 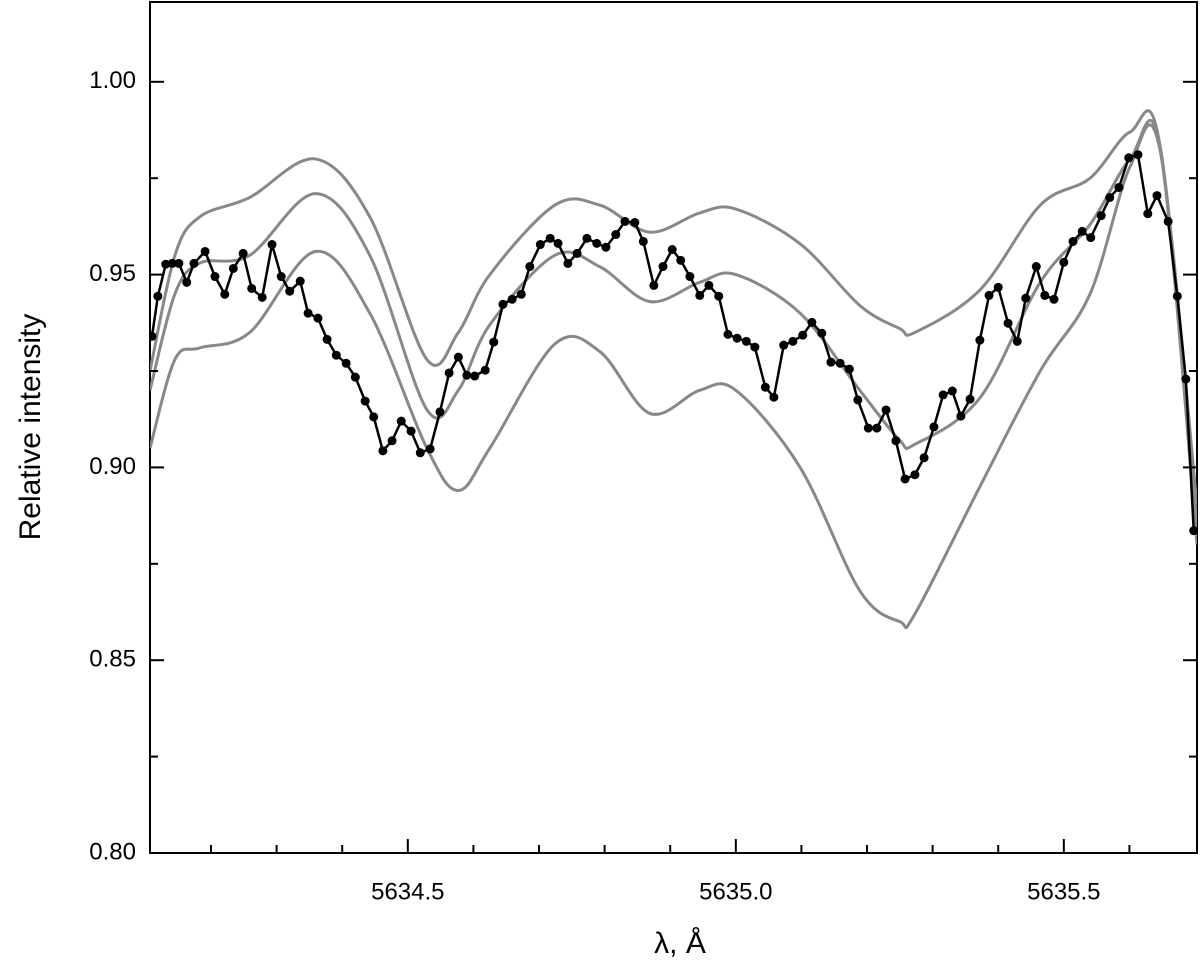 What do you see at coordinates (112, 273) in the screenshot?
I see `y-tick-label: 0.95` at bounding box center [112, 273].